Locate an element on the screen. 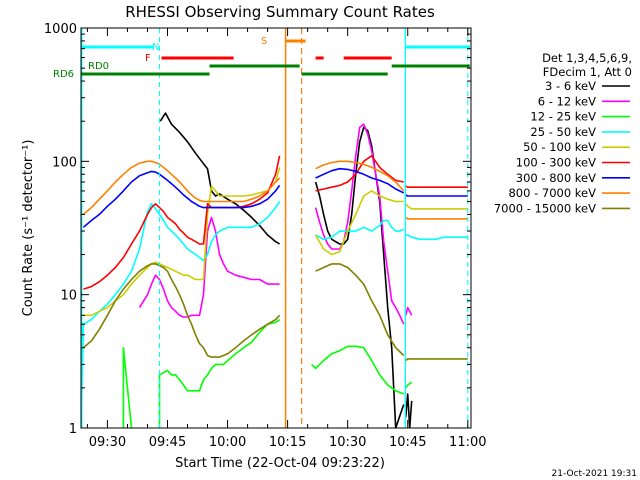  x-tick-label: 10:30 is located at coordinates (347, 442).